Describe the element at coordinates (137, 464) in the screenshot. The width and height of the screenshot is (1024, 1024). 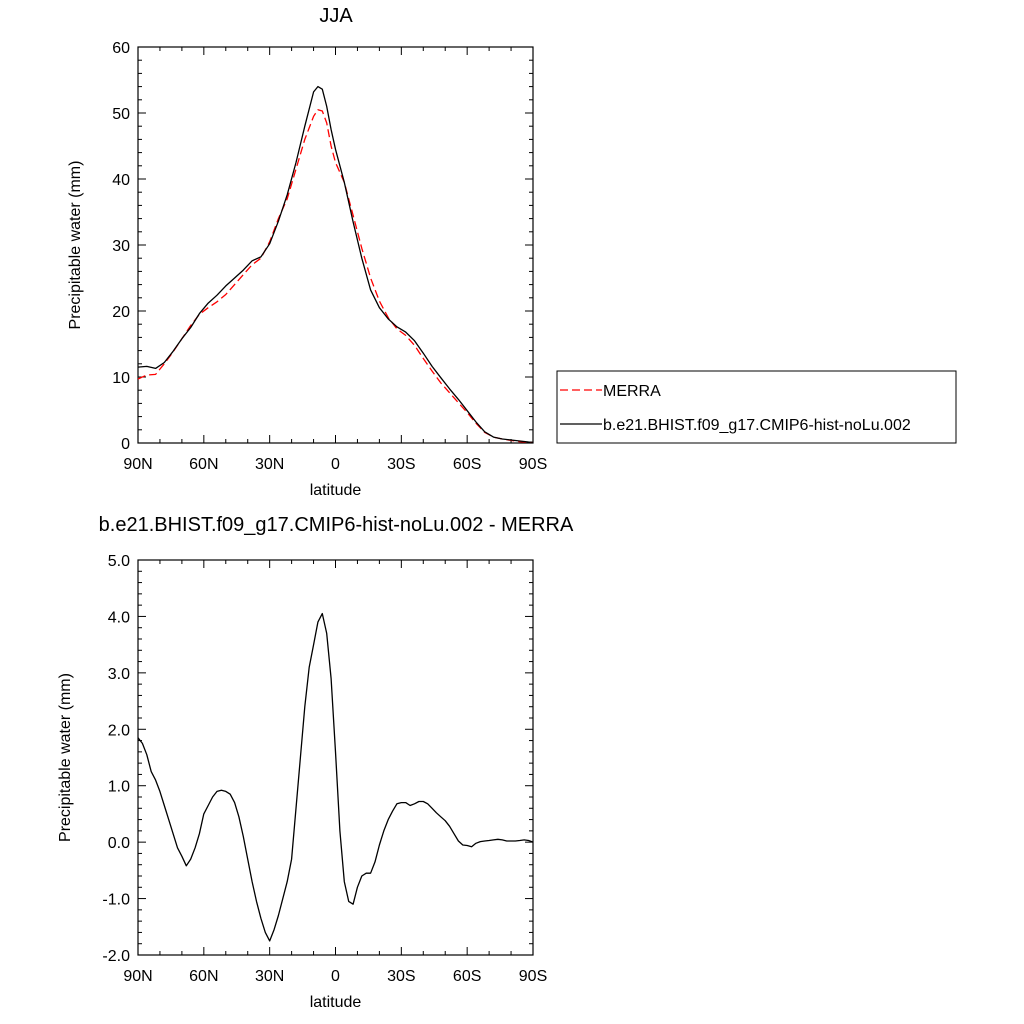
I see `chart1-xtick-label: 90N` at that location.